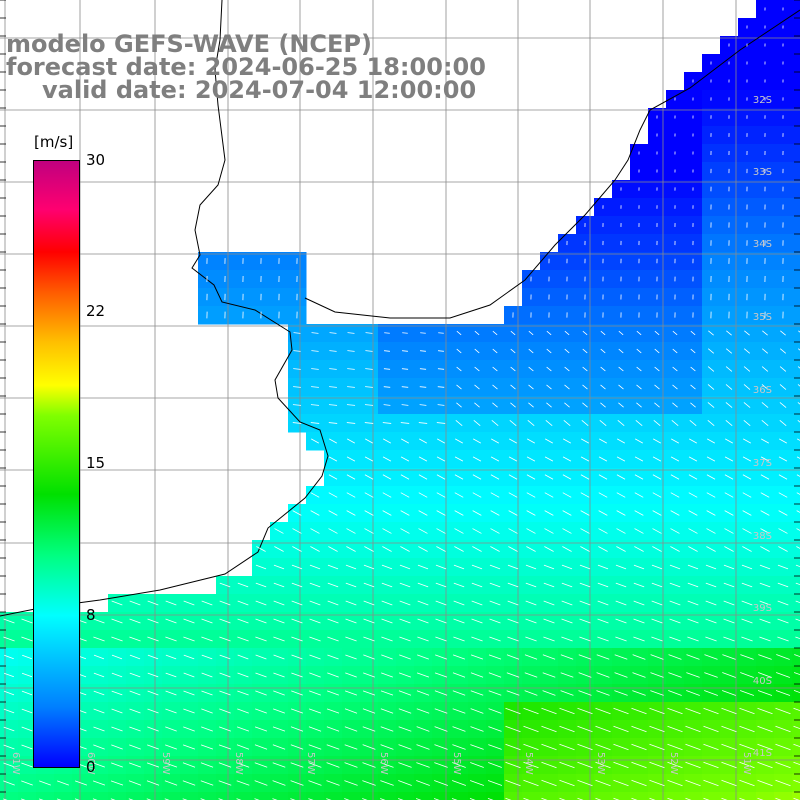 This screenshot has height=800, width=800. Describe the element at coordinates (310, 763) in the screenshot. I see `longitude-label: 57W` at that location.